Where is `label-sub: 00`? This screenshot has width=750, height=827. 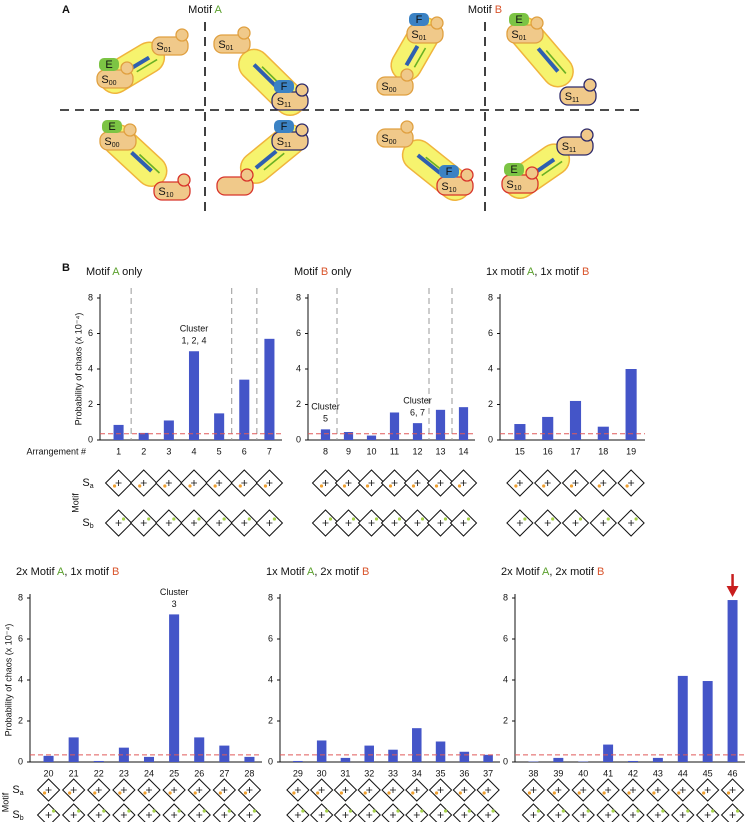
label-sub: 00 is located at coordinates (393, 90).